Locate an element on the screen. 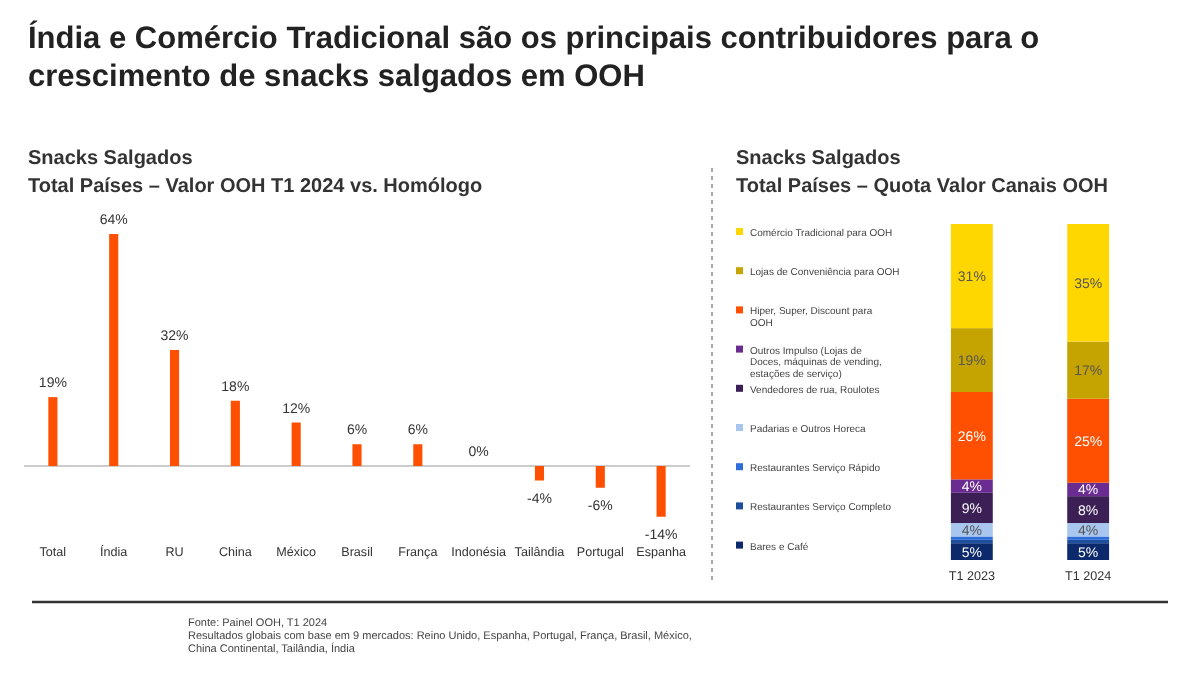 The height and width of the screenshot is (676, 1200). chart-subtitle: Total Países – Quota Valor Canais OOH is located at coordinates (922, 187).